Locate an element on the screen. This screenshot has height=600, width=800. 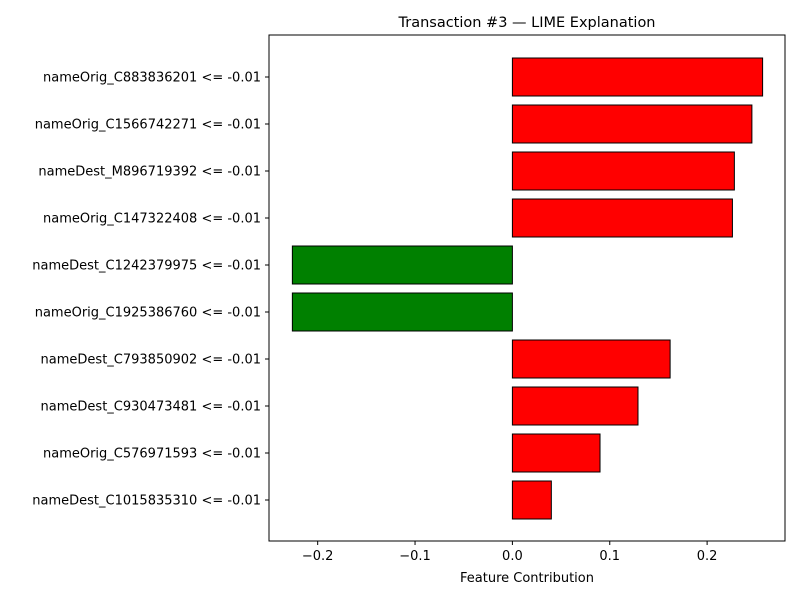
x-ticks: −0.2 −0.1 0.0 0.1 0.2 is located at coordinates (510, 552).